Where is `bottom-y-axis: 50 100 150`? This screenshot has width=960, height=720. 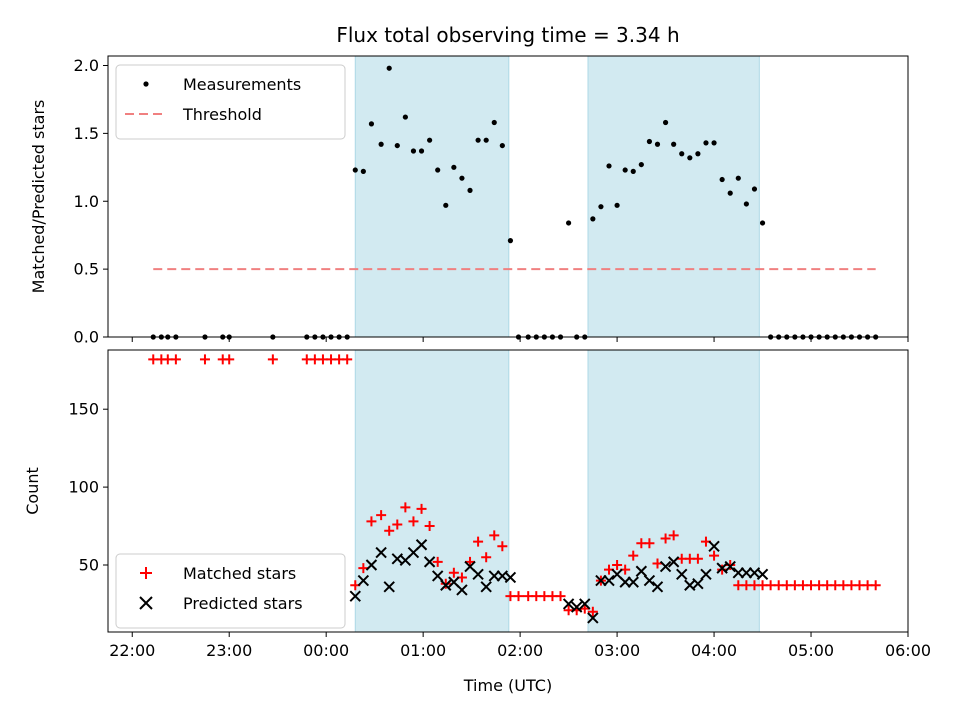 bottom-y-axis: 50 100 150 is located at coordinates (88, 487).